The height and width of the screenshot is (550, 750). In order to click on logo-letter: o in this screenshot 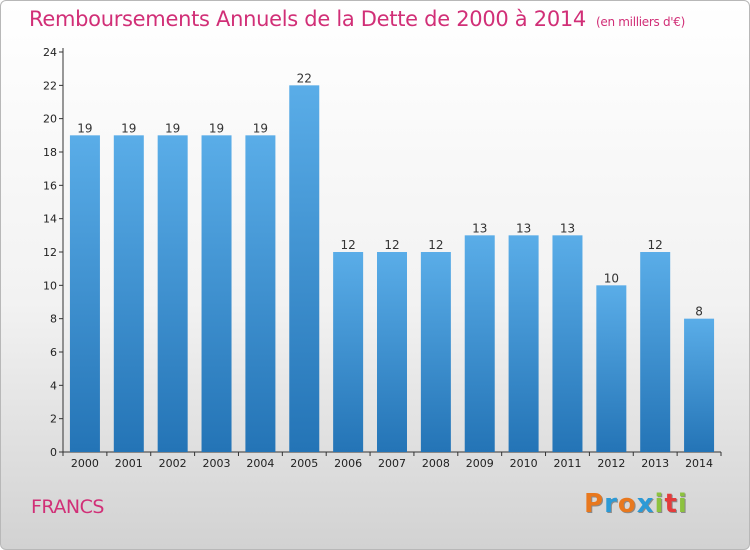, I will do `click(627, 504)`.